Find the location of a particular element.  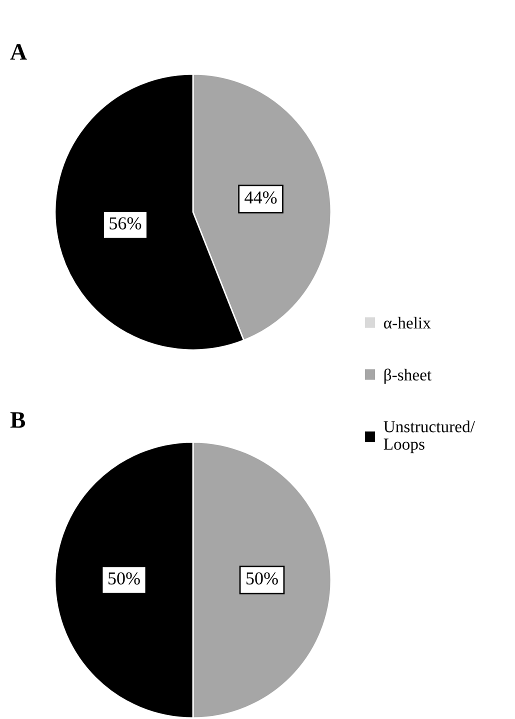

data-label: 56% is located at coordinates (126, 223).